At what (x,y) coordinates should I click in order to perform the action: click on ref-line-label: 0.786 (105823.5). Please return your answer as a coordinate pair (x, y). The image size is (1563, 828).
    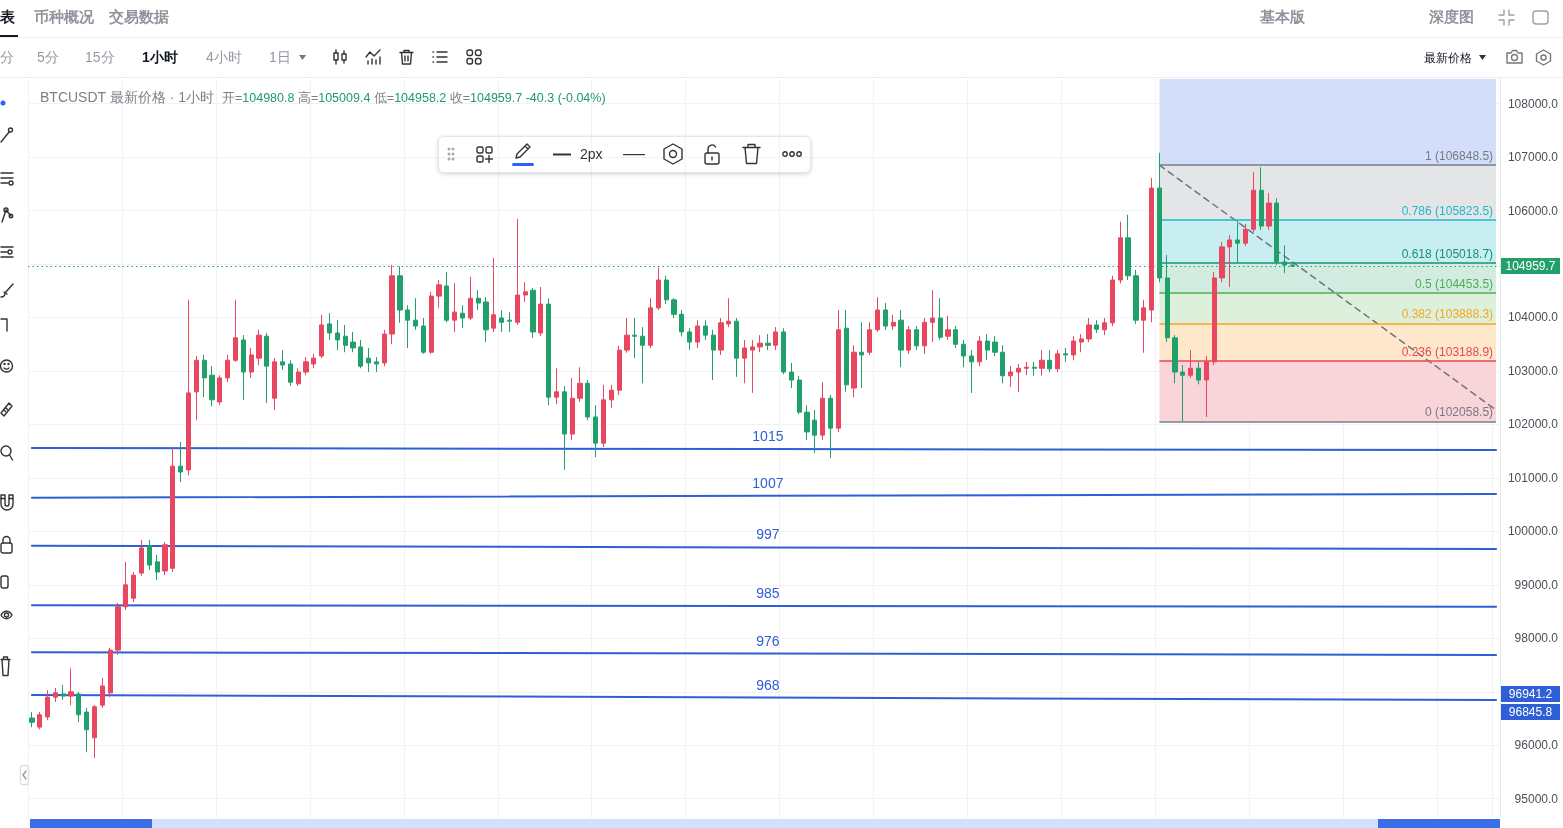
    Looking at the image, I should click on (1447, 210).